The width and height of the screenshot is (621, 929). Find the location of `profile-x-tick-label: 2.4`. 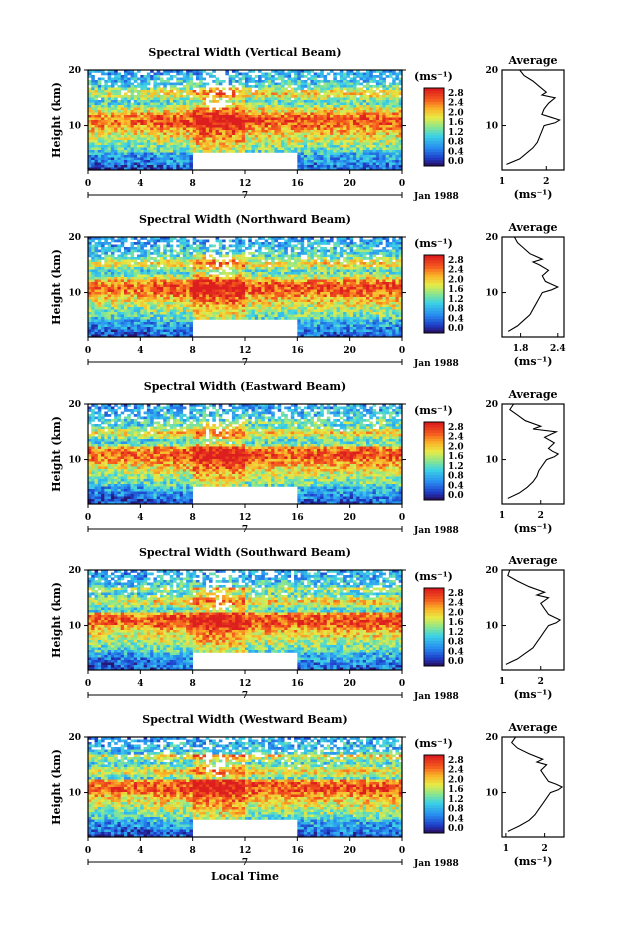

profile-x-tick-label: 2.4 is located at coordinates (558, 349).